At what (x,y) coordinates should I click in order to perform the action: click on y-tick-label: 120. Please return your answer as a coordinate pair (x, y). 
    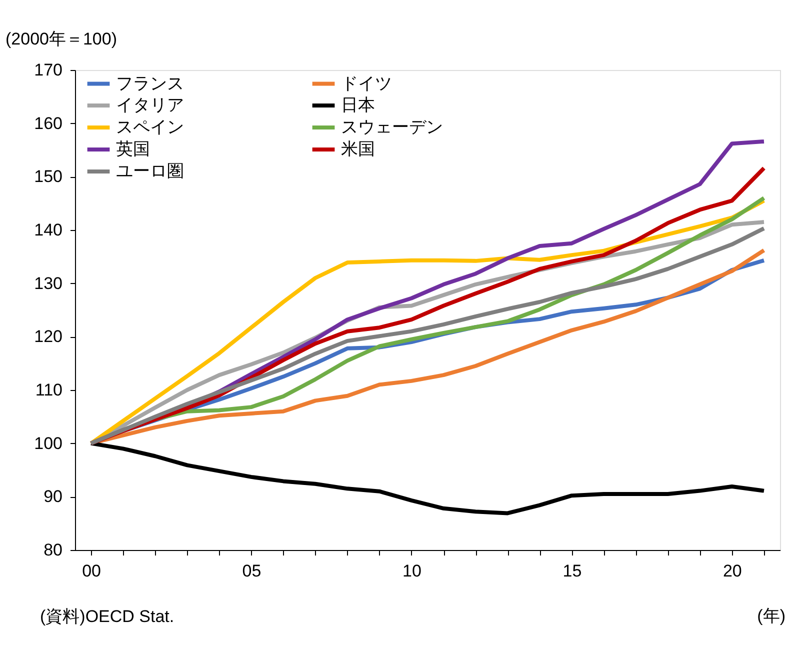
    Looking at the image, I should click on (48, 336).